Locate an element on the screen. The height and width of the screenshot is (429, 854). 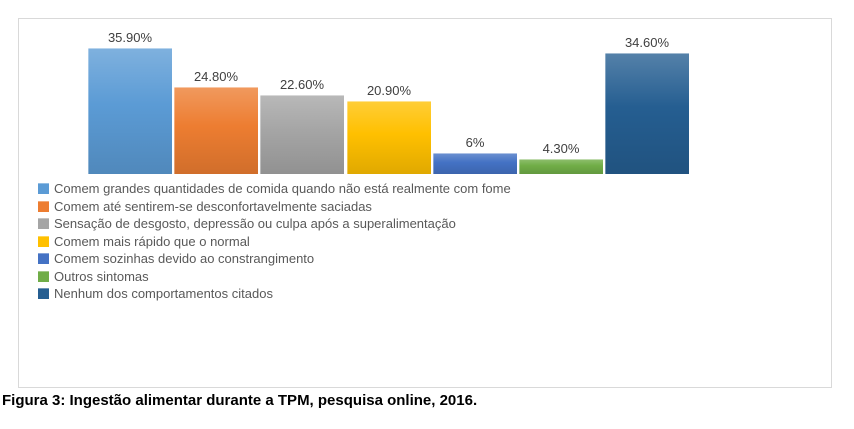
bar-value-label: 22.60% is located at coordinates (302, 84).